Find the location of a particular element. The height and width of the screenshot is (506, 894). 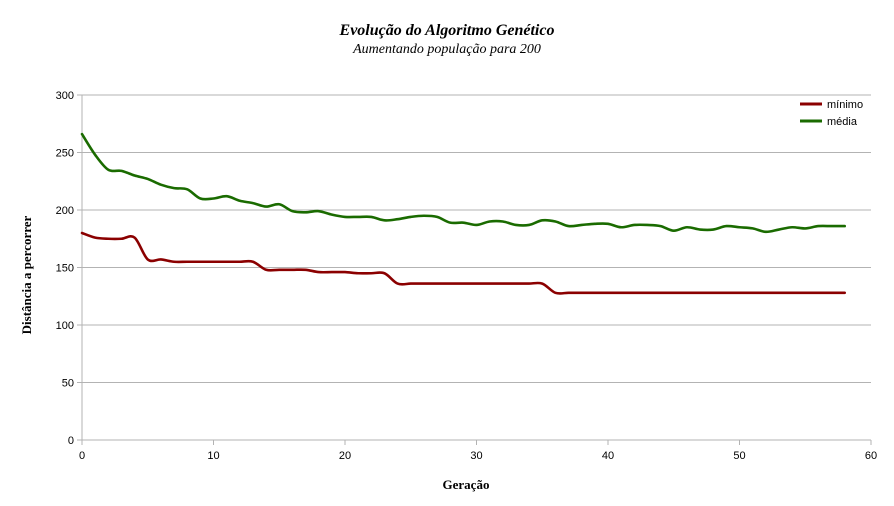

y-tick-label: 200 is located at coordinates (65, 211).